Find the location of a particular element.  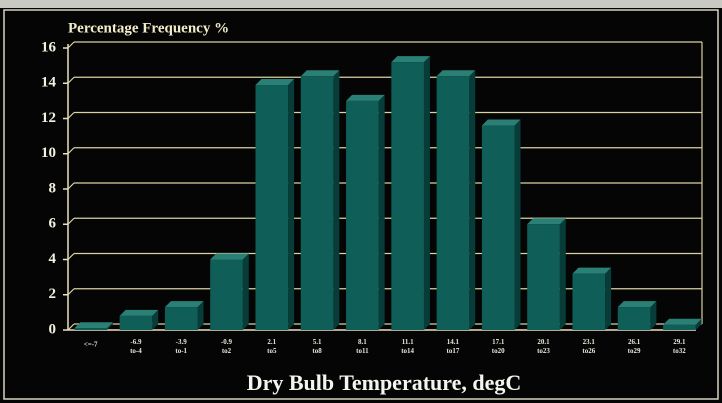

x-tick-label: 2.1 to5 is located at coordinates (272, 346).